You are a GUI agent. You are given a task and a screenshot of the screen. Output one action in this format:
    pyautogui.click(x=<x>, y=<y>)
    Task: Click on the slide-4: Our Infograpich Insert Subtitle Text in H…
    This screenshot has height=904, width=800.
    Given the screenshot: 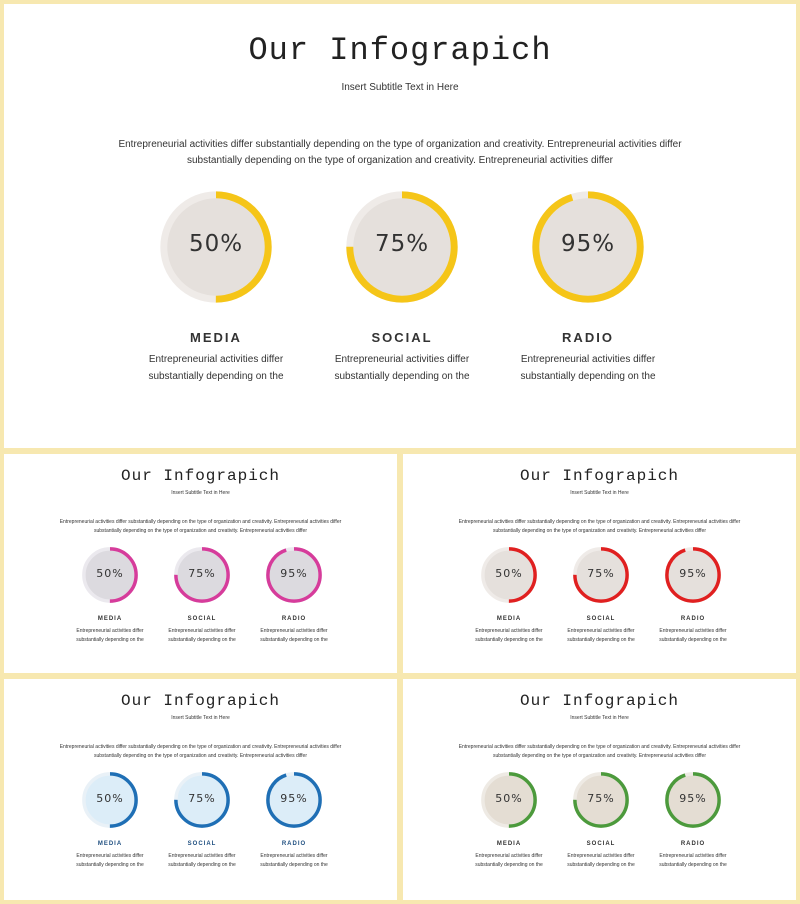 What is the action you would take?
    pyautogui.click(x=599, y=789)
    